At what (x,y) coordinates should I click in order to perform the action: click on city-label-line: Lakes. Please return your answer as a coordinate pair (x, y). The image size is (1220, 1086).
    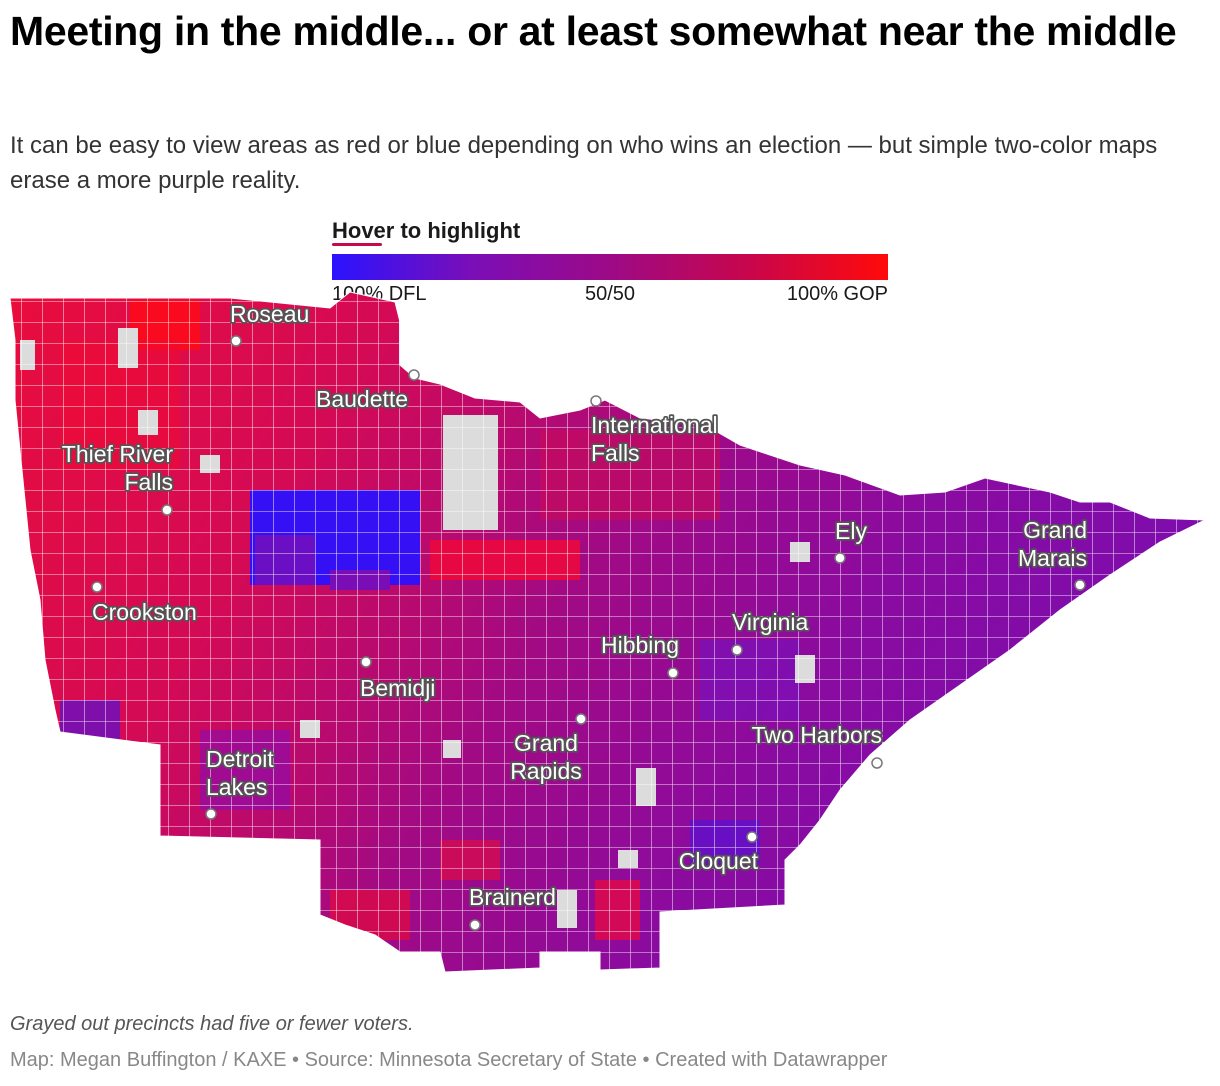
    Looking at the image, I should click on (236, 787).